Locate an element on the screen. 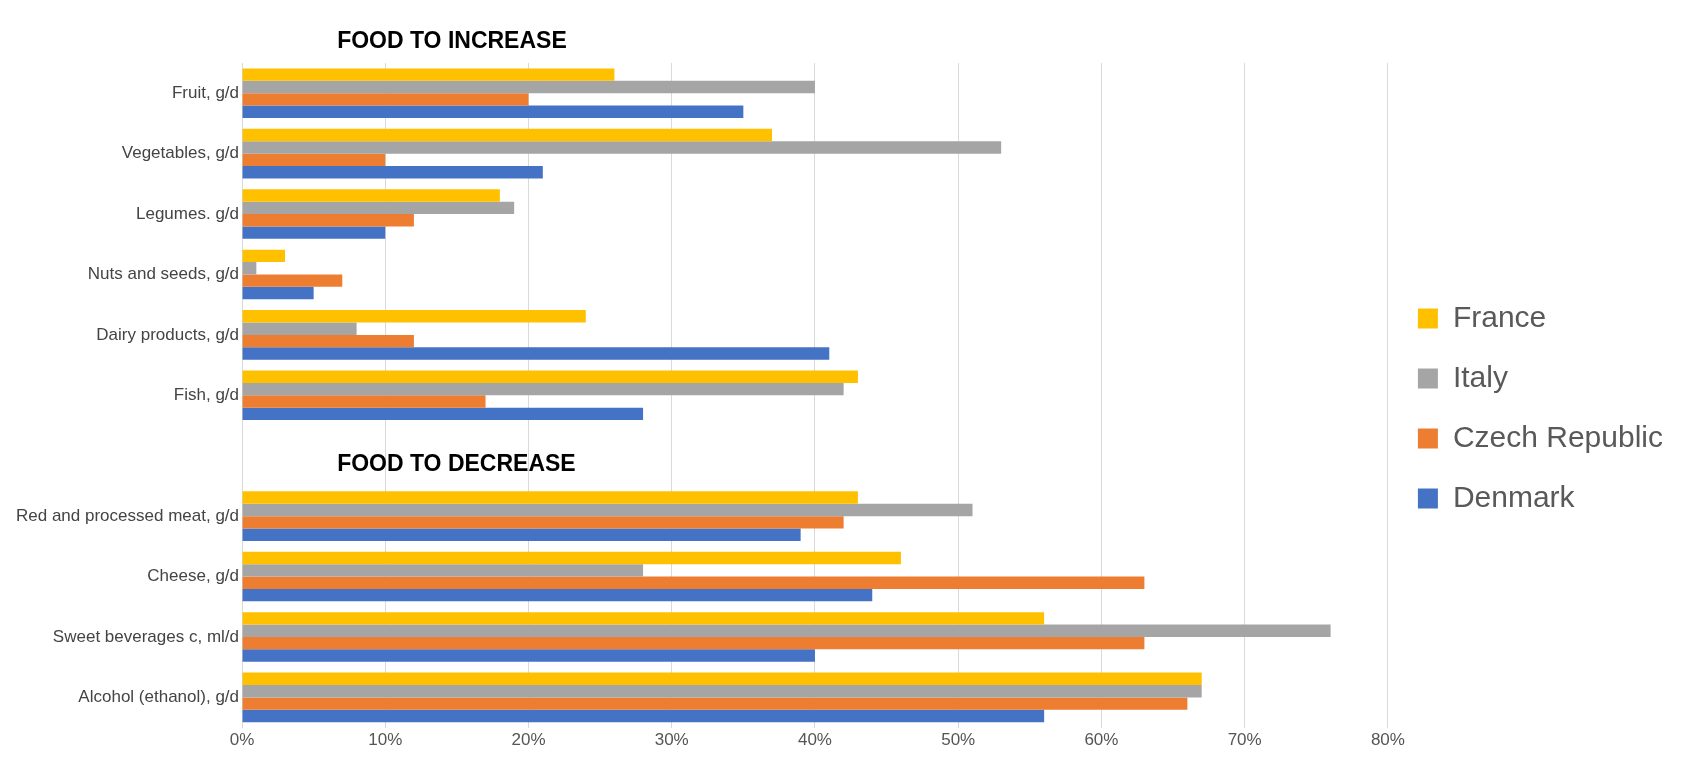  y-tick-label: Vegetables, g/d is located at coordinates (180, 153).